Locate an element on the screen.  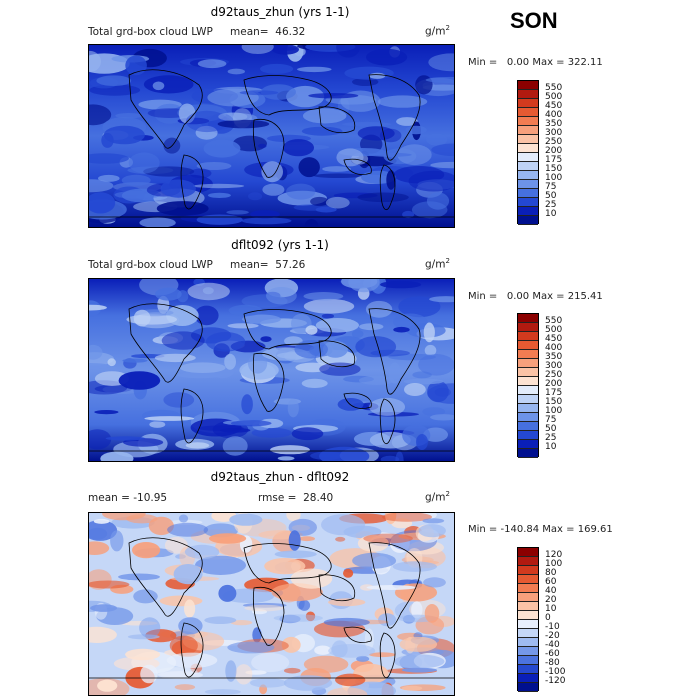
colorbar-level-label: 60 is located at coordinates (551, 582).